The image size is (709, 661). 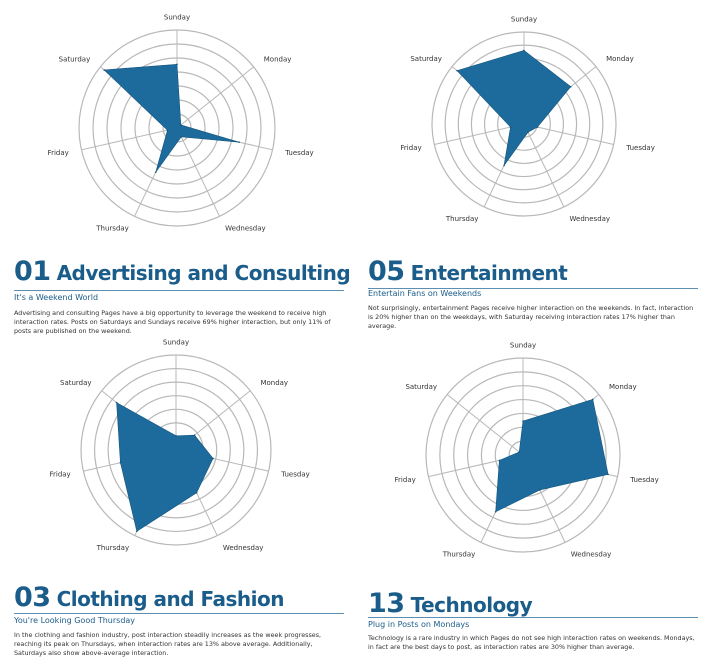 What do you see at coordinates (471, 605) in the screenshot?
I see `section-title: Technology` at bounding box center [471, 605].